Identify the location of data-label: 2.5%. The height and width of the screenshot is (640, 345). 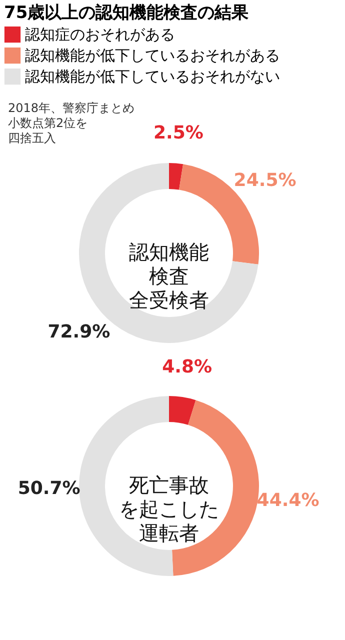
(178, 133).